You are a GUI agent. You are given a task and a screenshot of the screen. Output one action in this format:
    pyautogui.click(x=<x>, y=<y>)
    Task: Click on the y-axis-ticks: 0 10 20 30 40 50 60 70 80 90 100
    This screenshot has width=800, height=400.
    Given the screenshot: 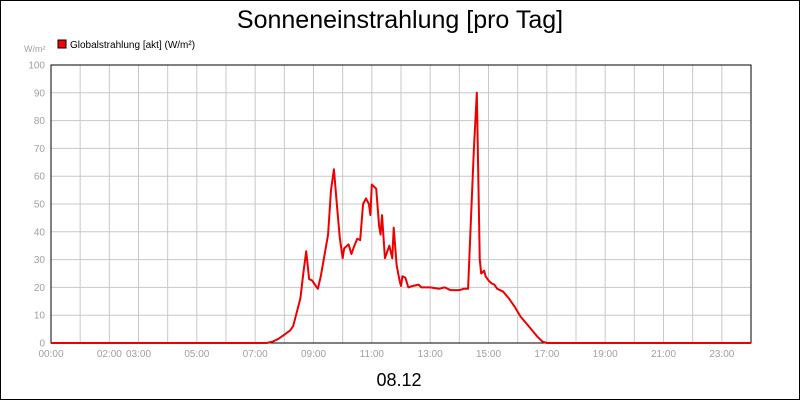 What is the action you would take?
    pyautogui.click(x=36, y=205)
    